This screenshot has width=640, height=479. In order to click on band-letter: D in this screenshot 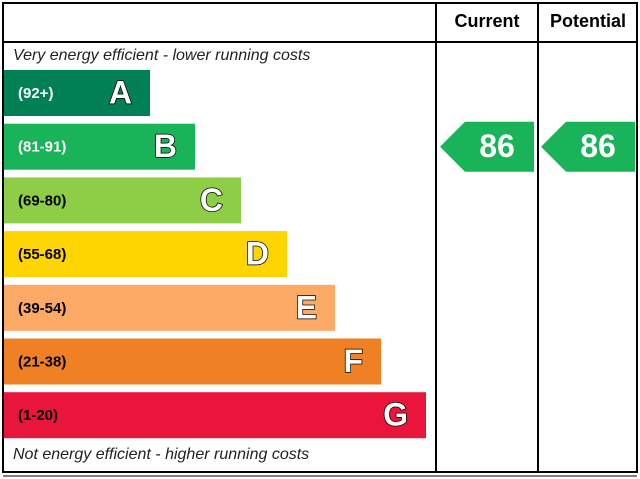, I will do `click(257, 254)`.